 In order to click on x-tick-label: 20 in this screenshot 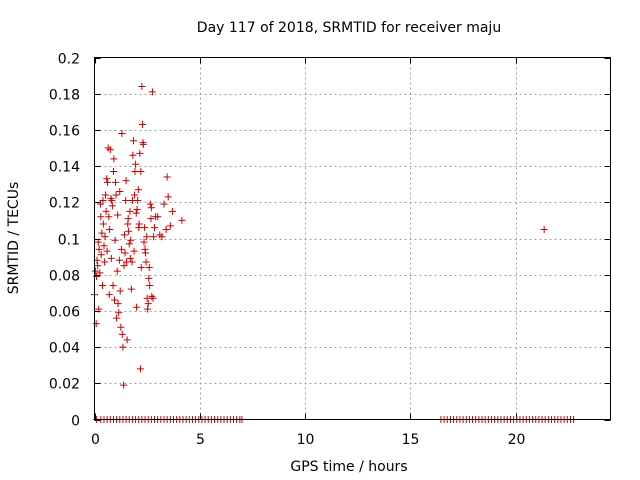, I will do `click(517, 440)`.